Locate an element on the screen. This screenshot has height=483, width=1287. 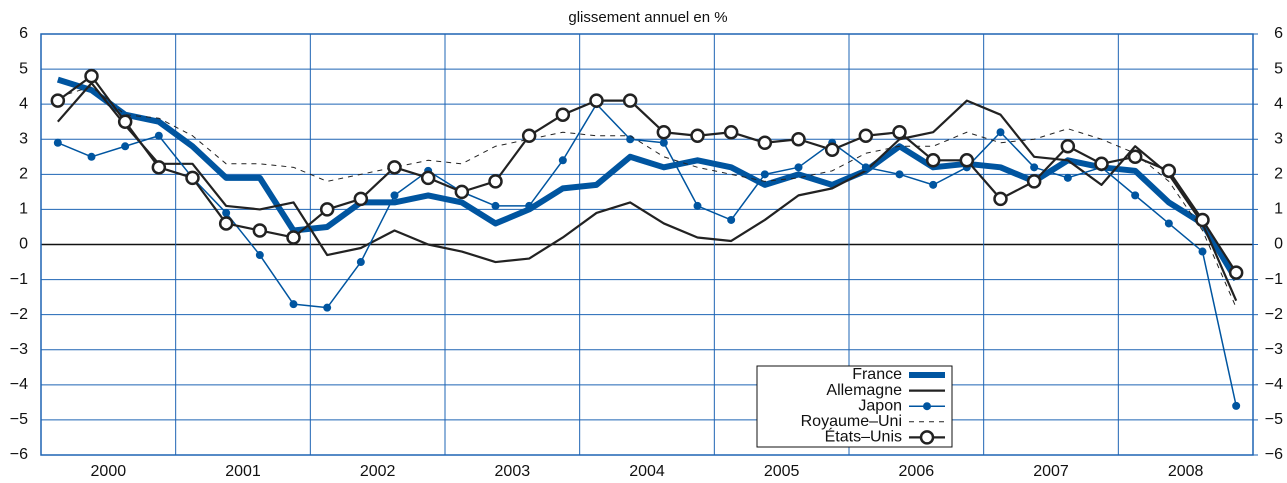
y-tick-label: −5 is located at coordinates (19, 419).